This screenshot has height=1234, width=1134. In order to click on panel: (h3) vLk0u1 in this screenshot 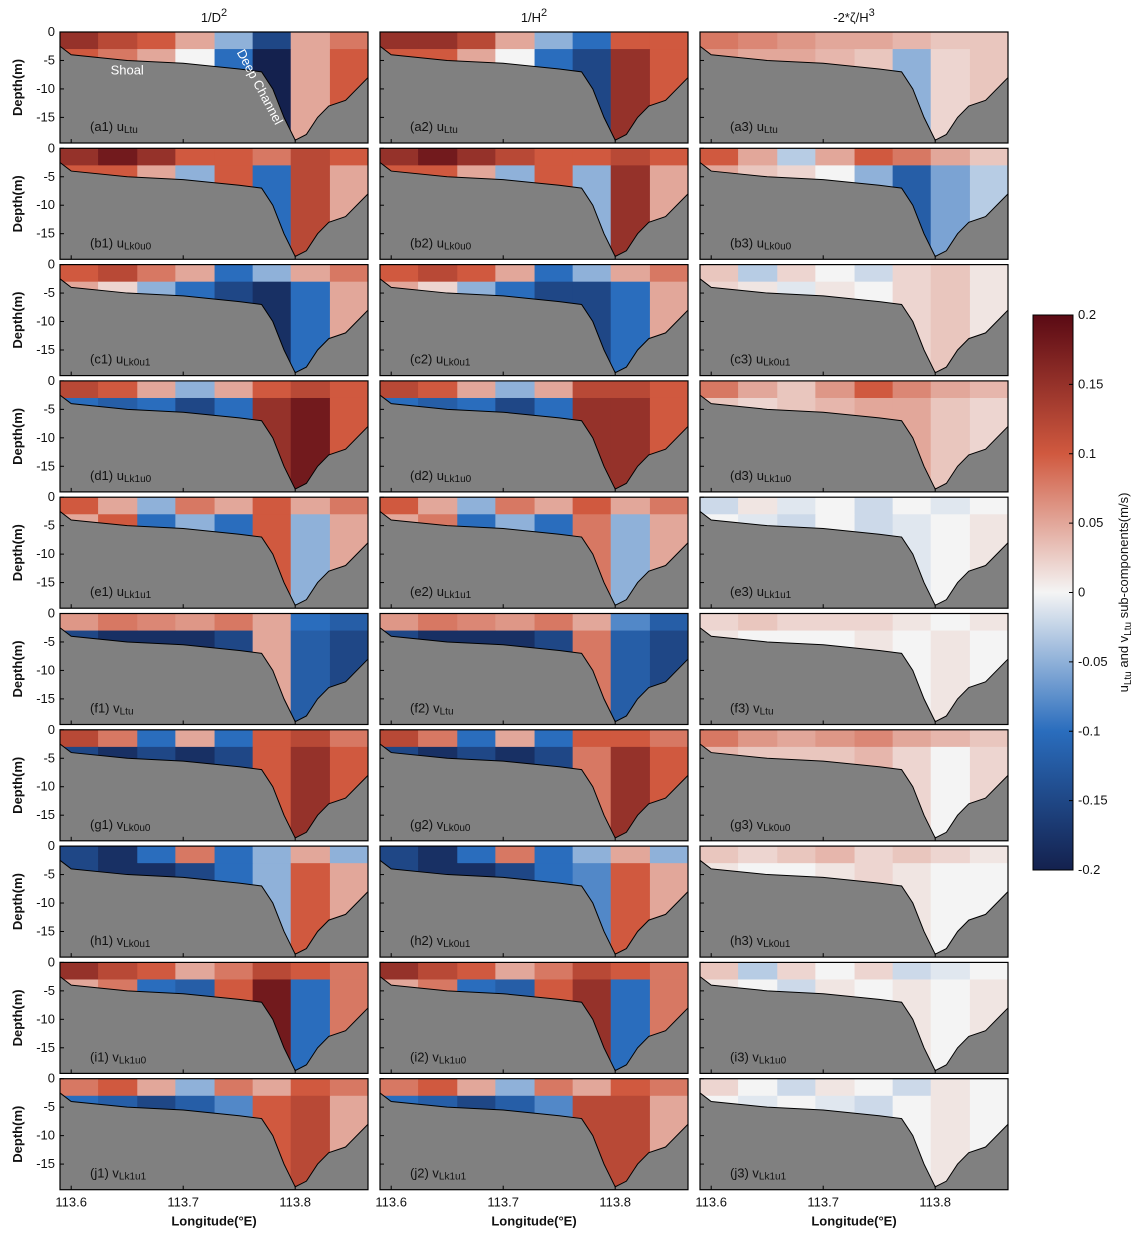, I will do `click(854, 901)`.